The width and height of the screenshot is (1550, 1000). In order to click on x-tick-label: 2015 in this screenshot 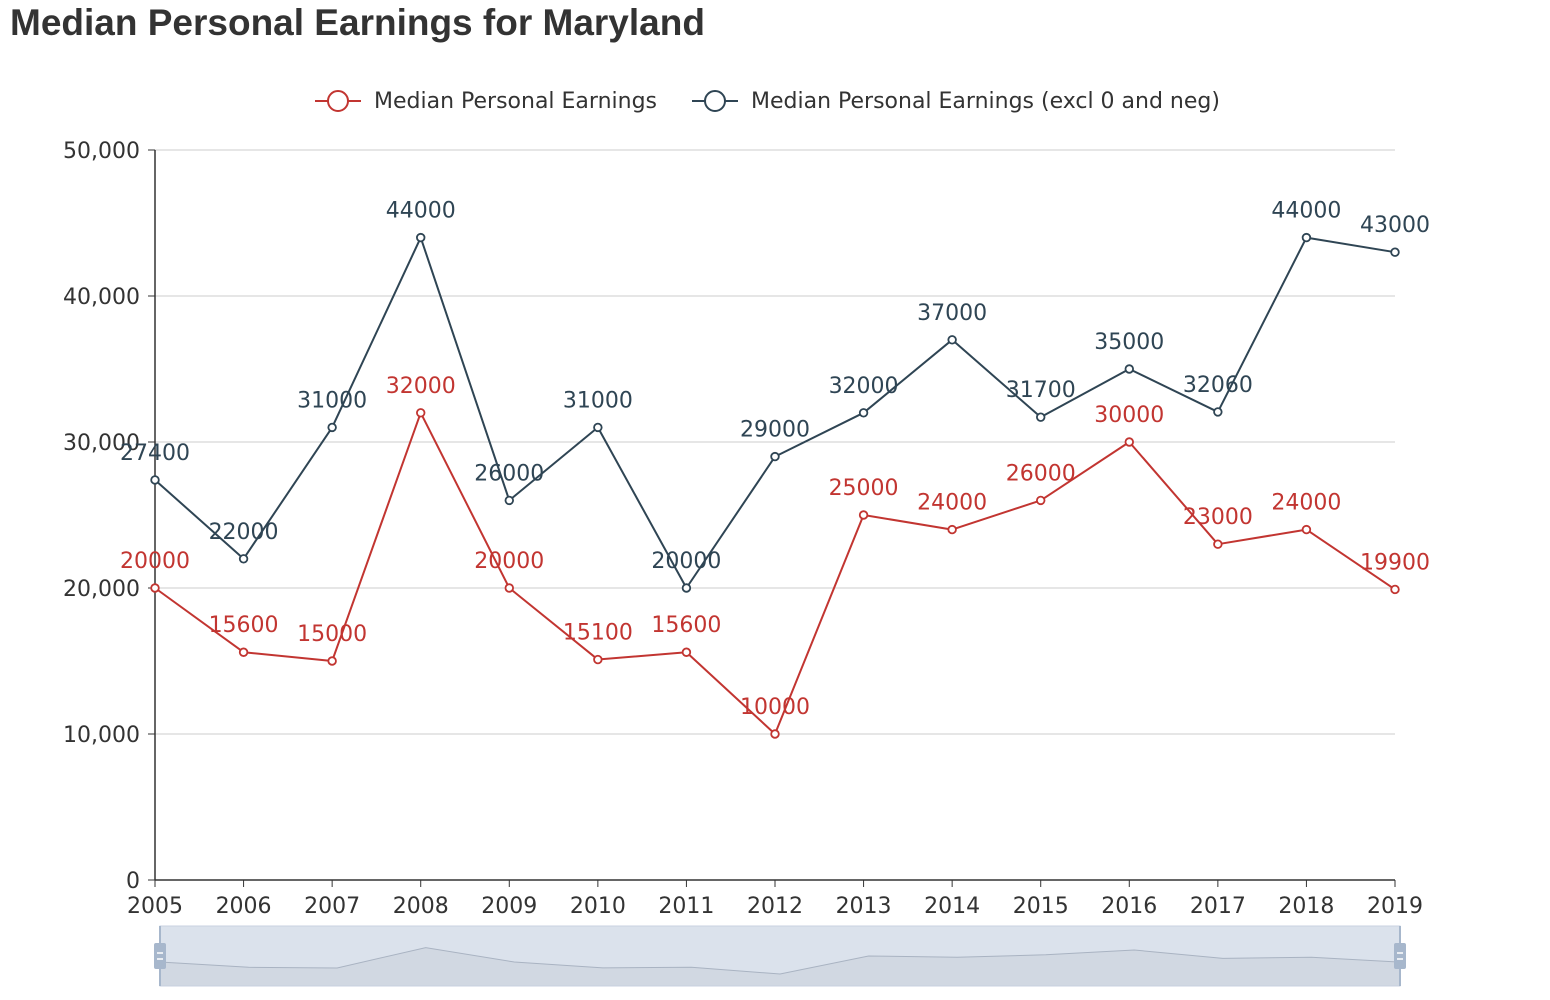, I will do `click(1041, 906)`.